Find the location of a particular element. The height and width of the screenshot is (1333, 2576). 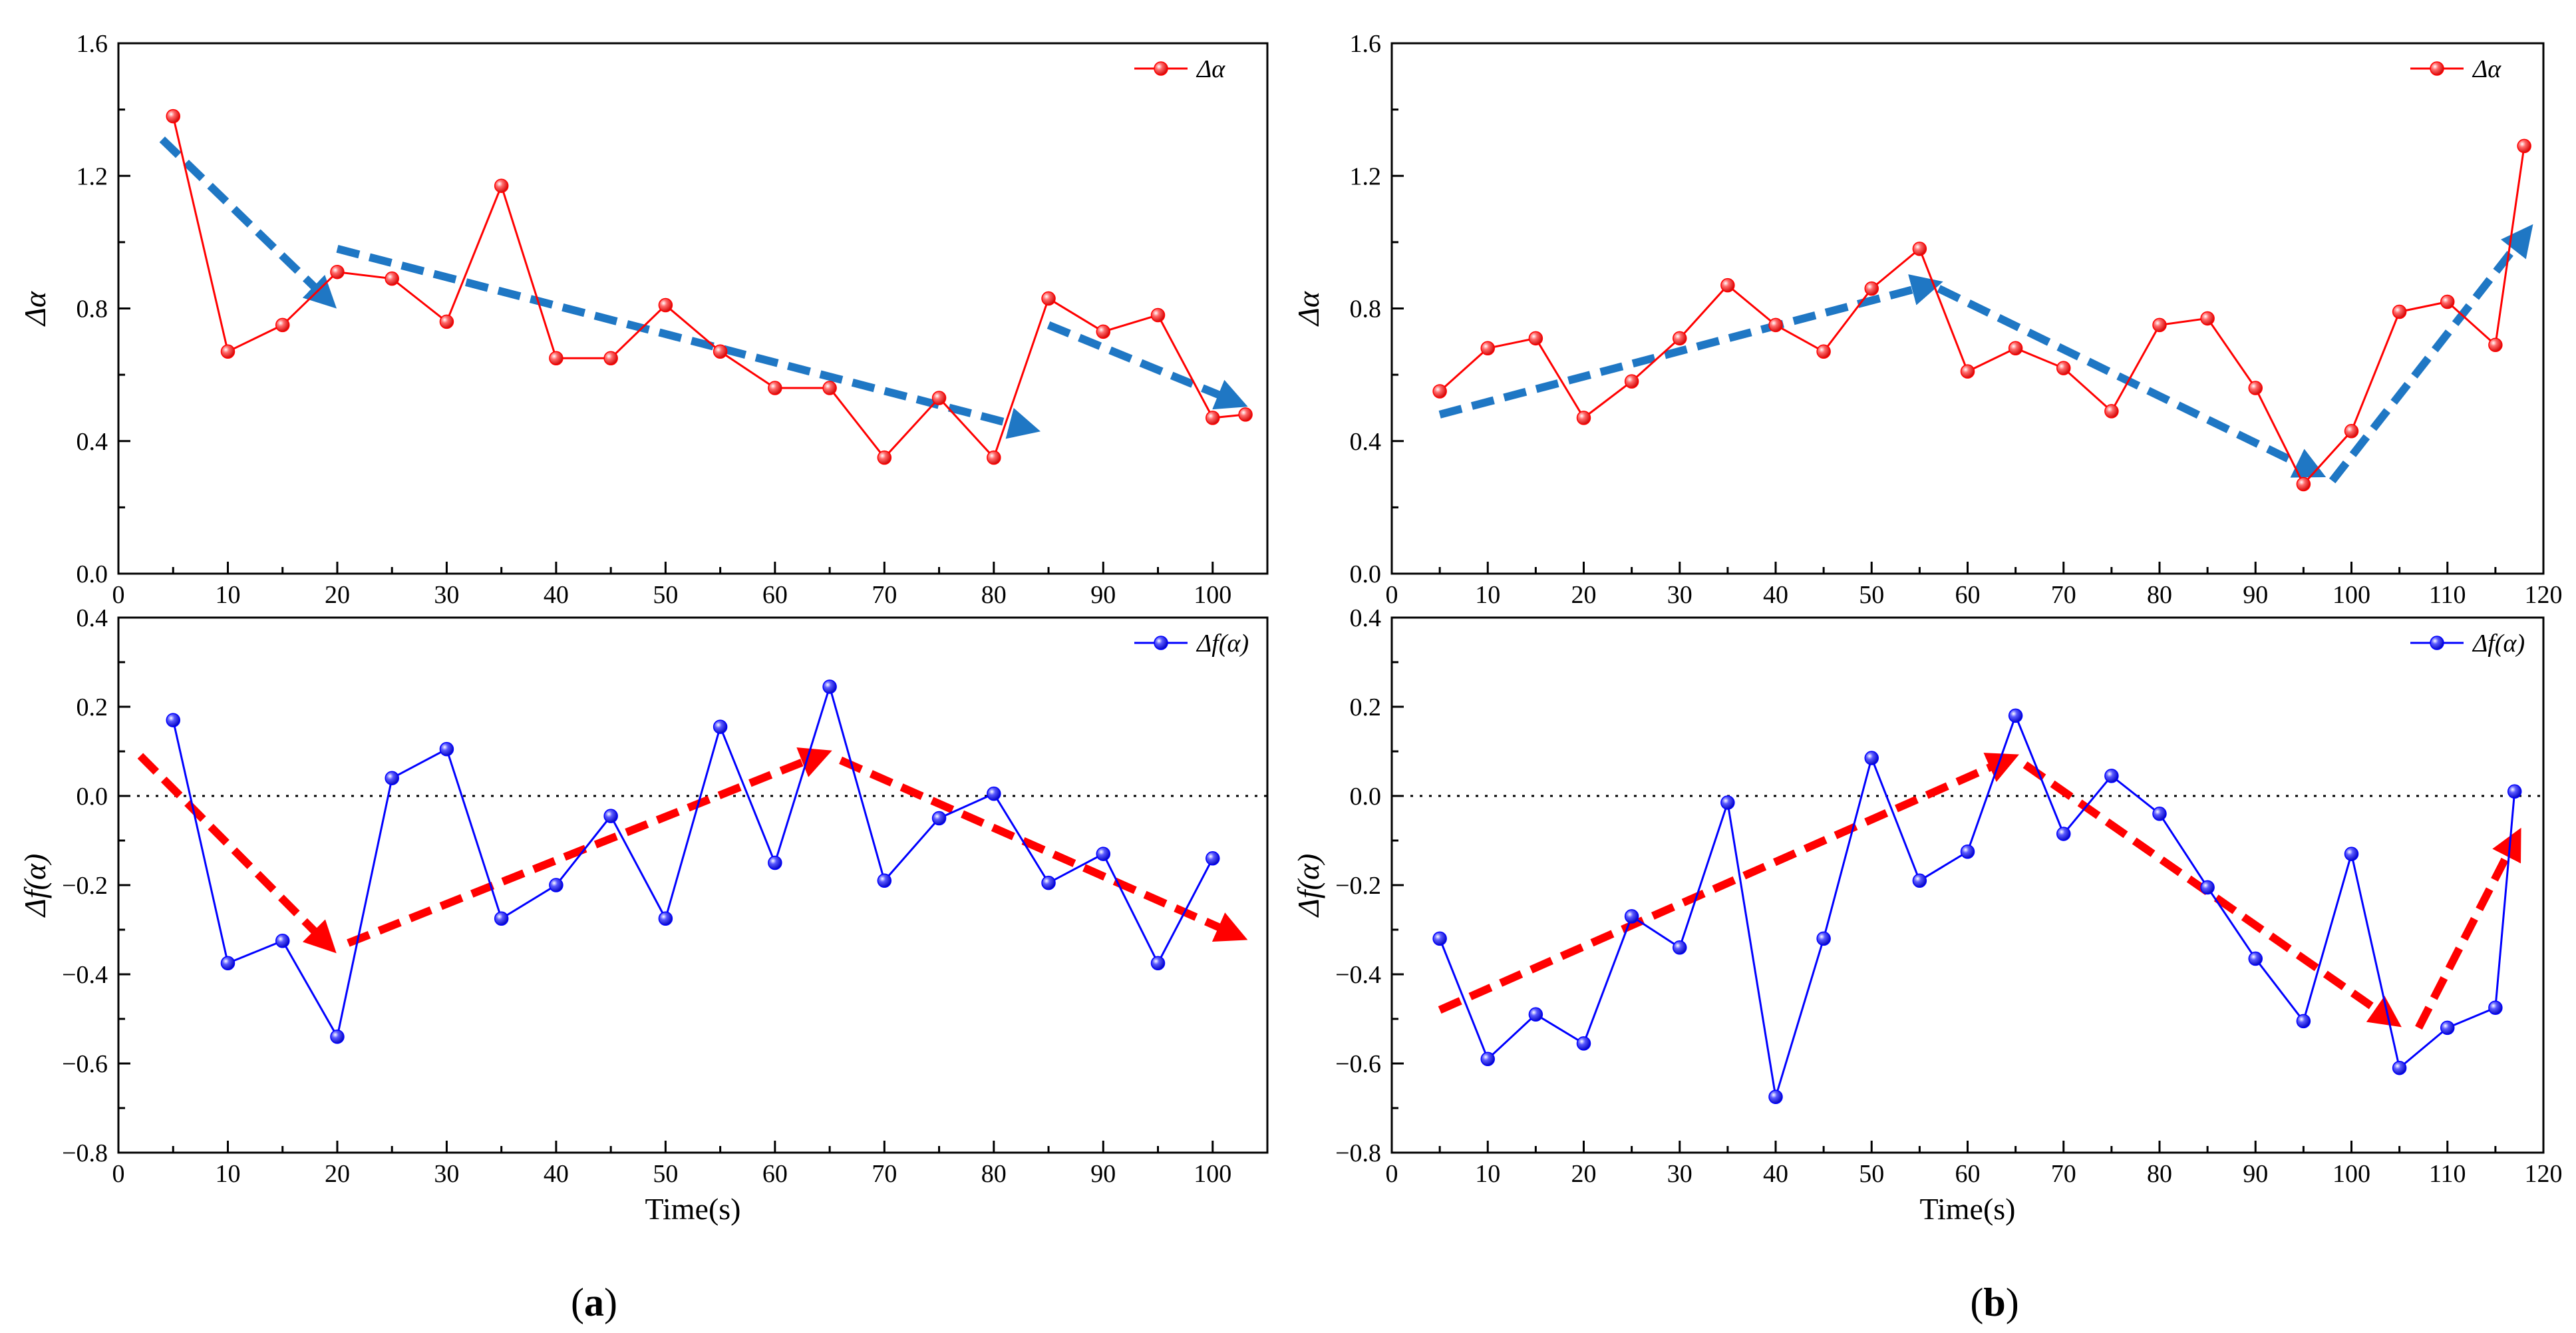

chart-a-top-xtick-label: 90 is located at coordinates (1103, 595).